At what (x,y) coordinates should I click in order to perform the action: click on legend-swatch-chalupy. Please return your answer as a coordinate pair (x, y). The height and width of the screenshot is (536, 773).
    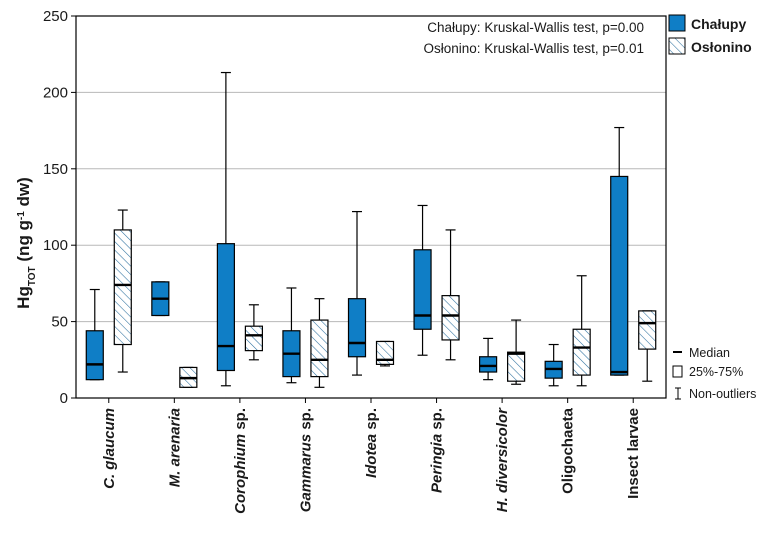
    Looking at the image, I should click on (677, 23).